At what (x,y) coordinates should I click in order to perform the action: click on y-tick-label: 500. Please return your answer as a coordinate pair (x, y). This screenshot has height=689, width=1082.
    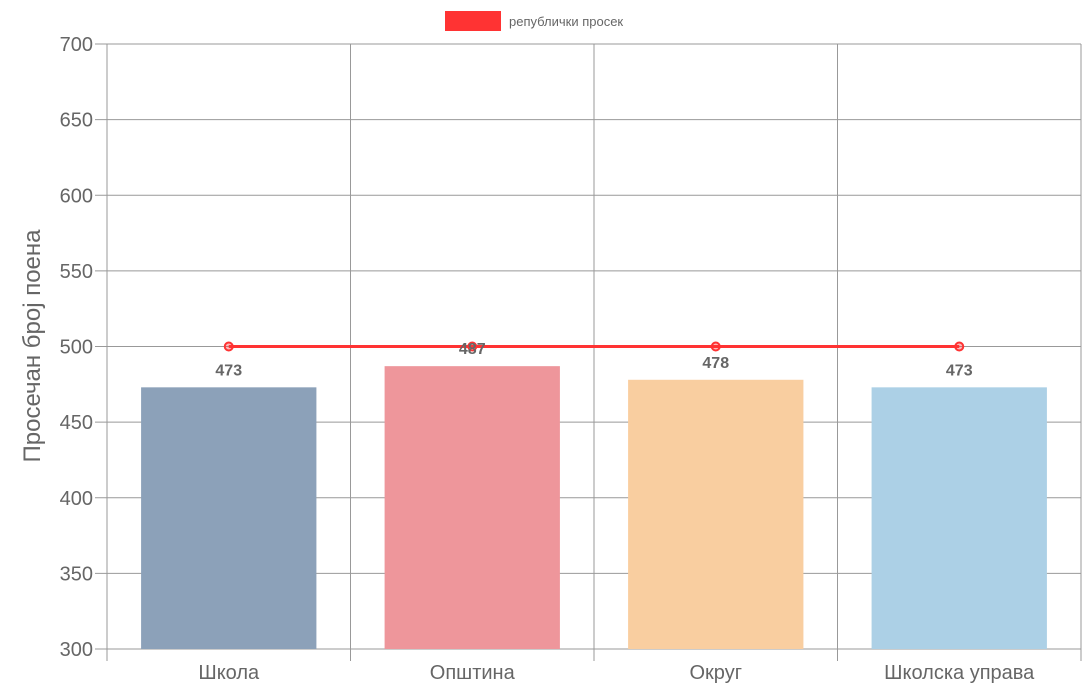
    Looking at the image, I should click on (76, 348).